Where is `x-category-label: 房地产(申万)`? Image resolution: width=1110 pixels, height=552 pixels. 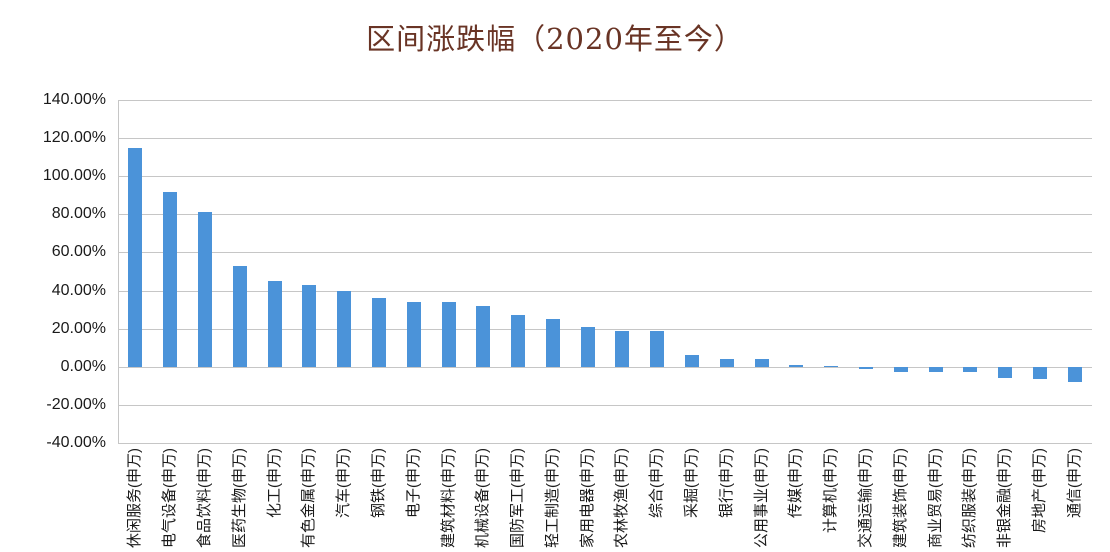 x-category-label: 房地产(申万) is located at coordinates (1039, 490).